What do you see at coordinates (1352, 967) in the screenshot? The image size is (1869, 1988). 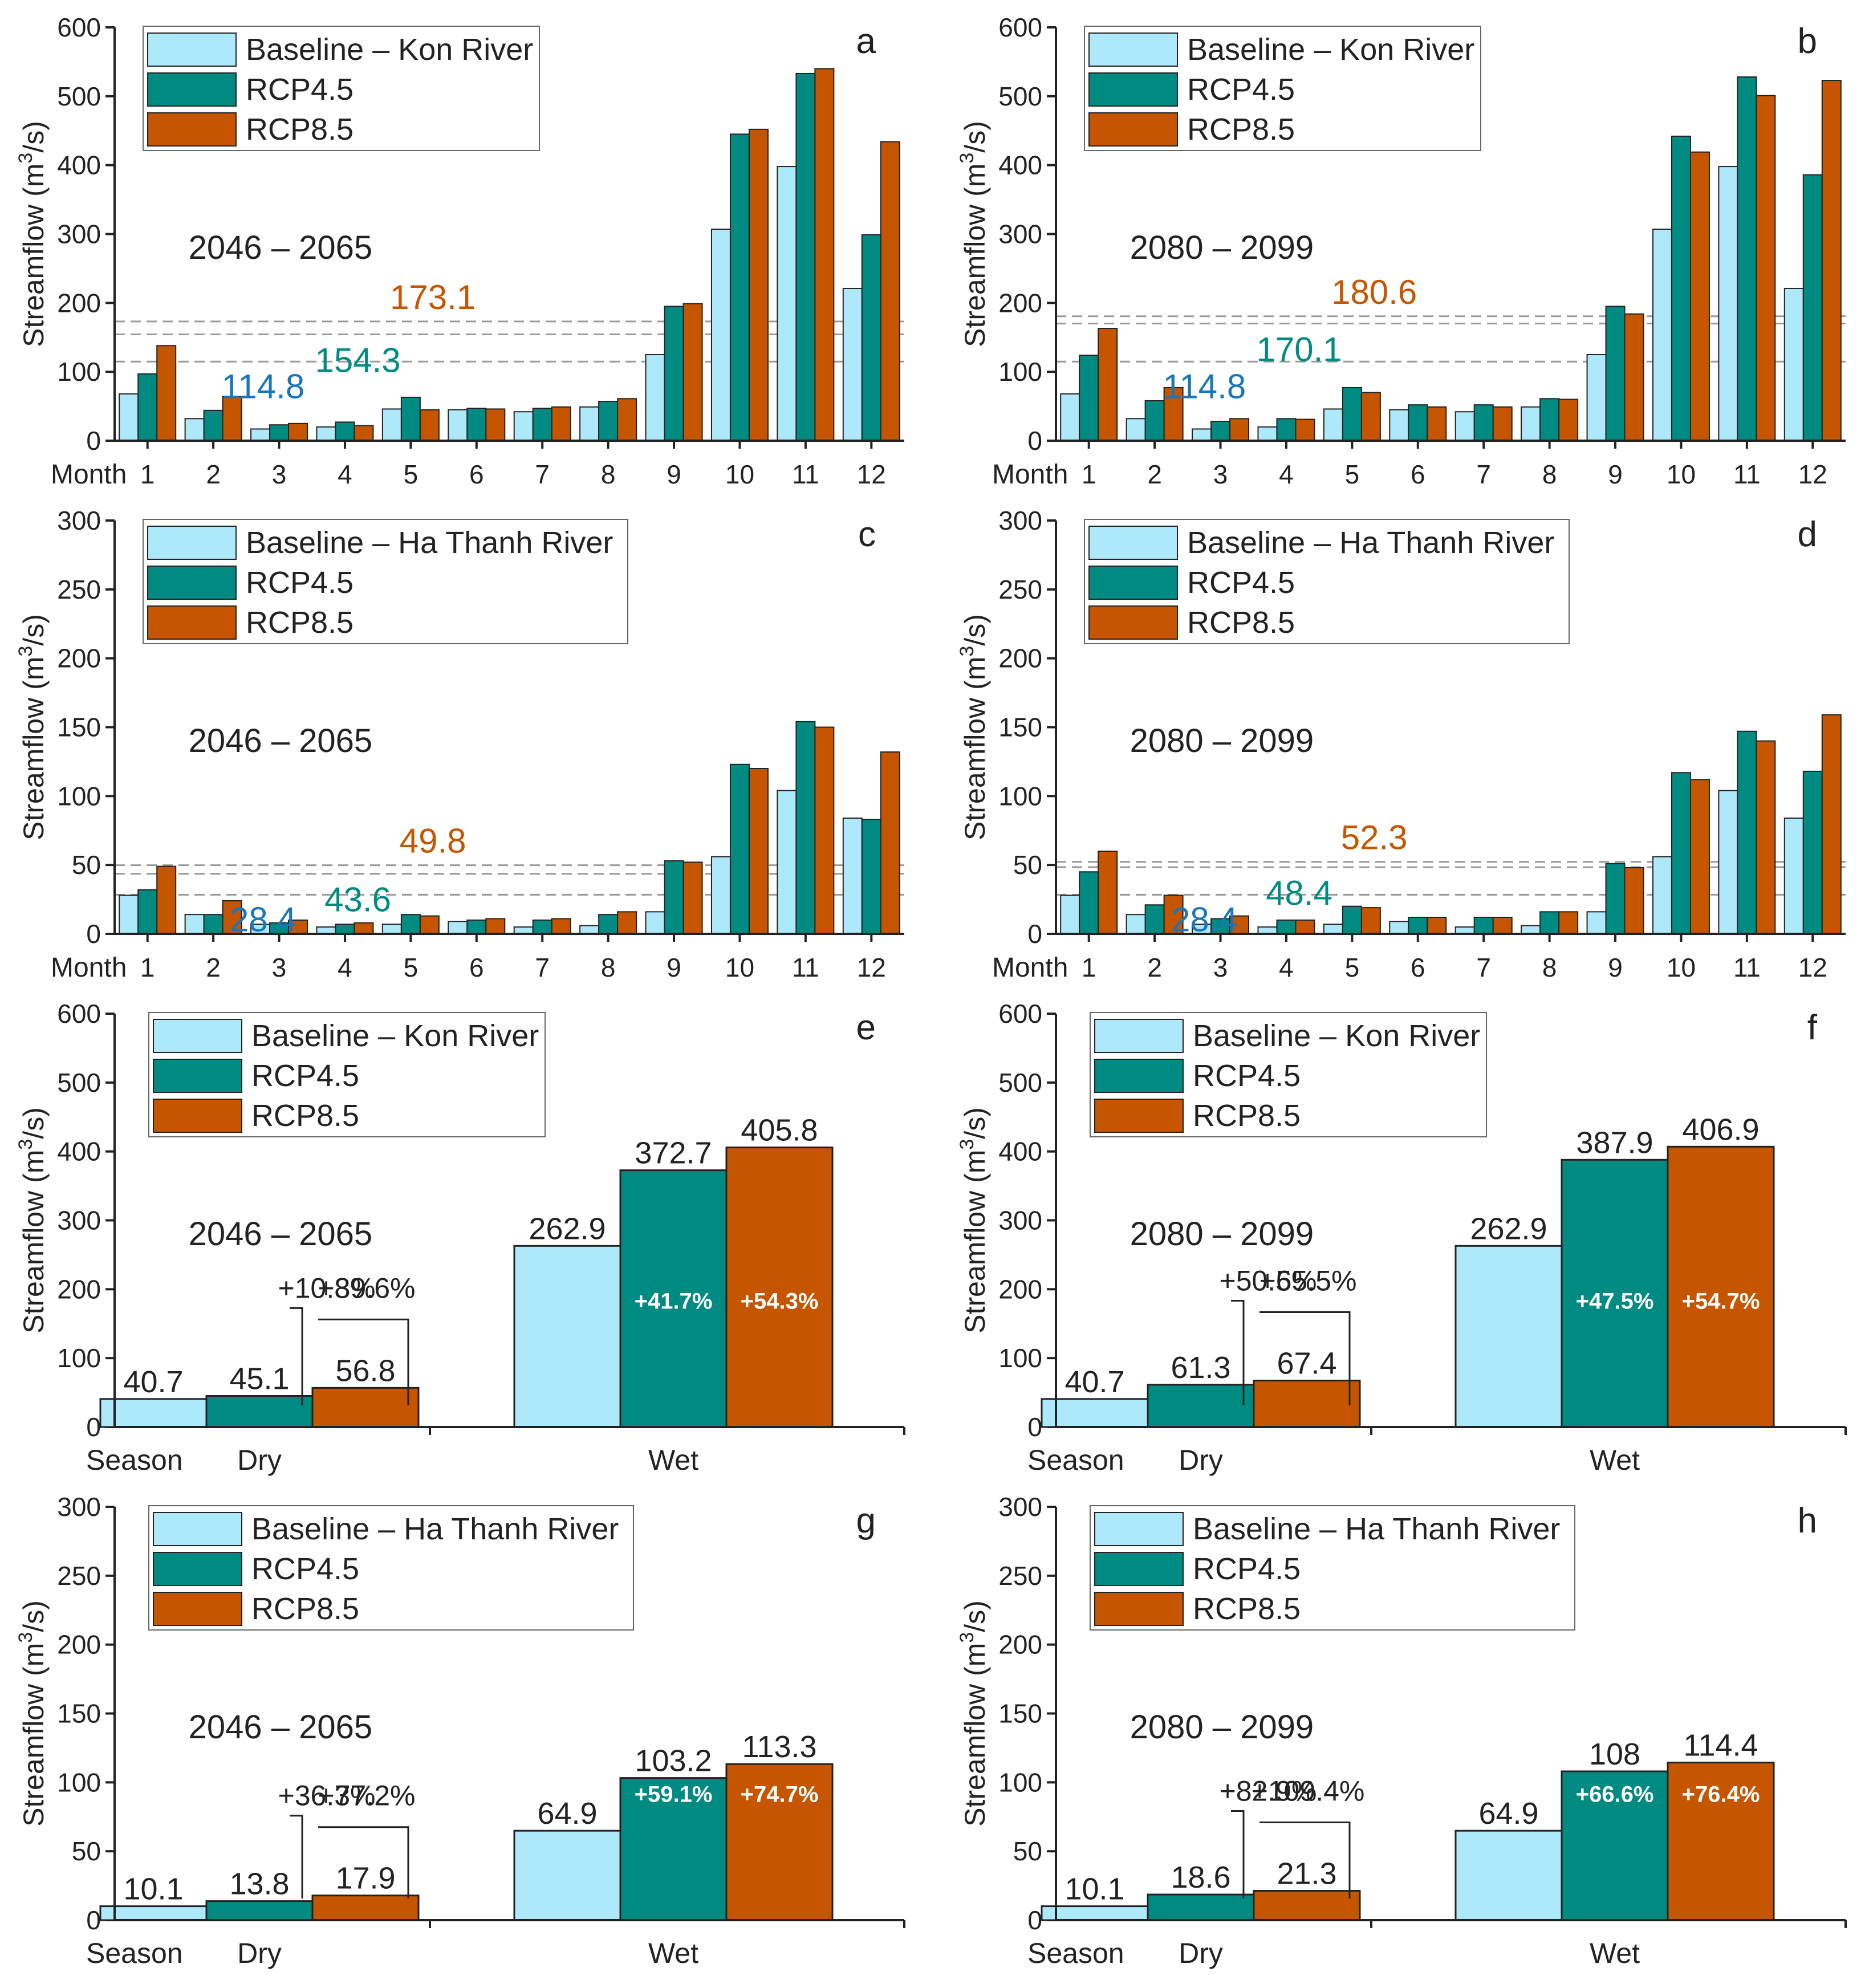 I see `x-tick-label: 5` at bounding box center [1352, 967].